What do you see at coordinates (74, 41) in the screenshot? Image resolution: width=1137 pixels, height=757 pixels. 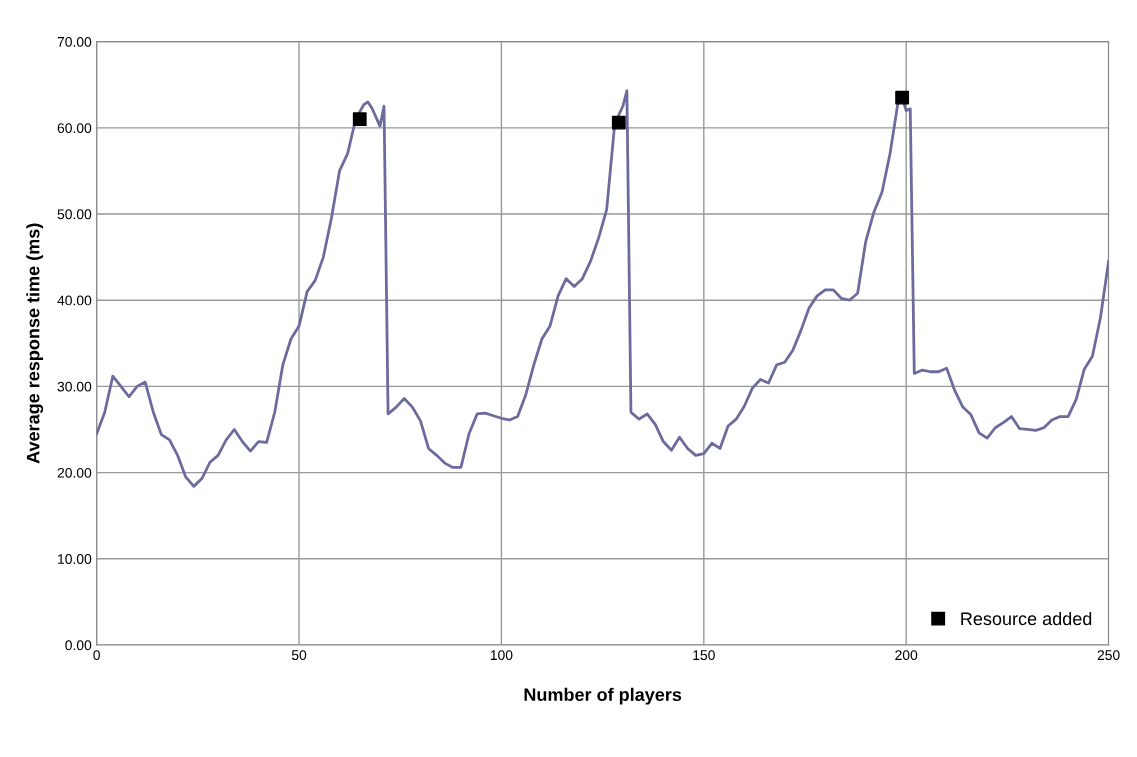 I see `y-tick-label: 70.00` at bounding box center [74, 41].